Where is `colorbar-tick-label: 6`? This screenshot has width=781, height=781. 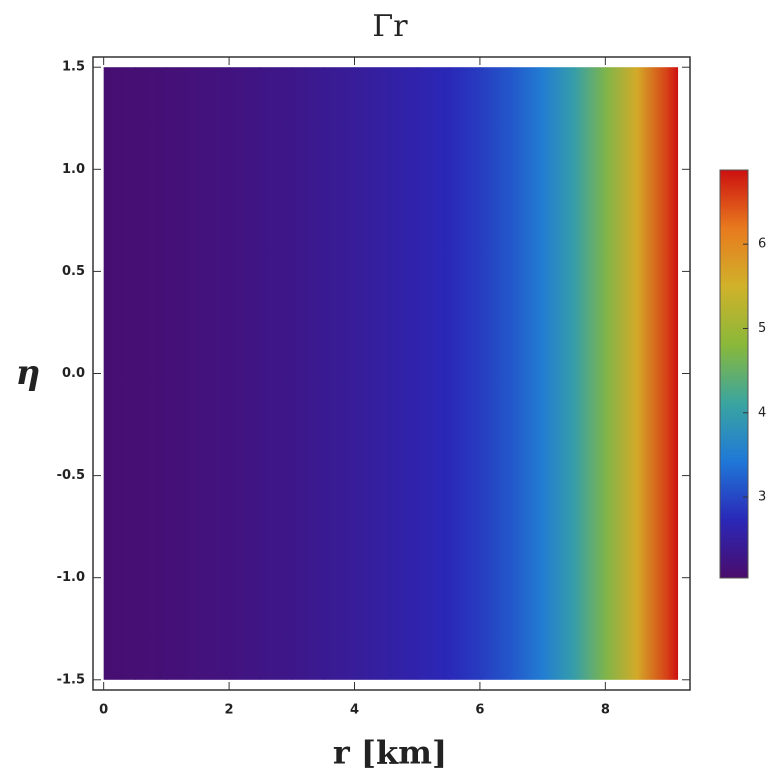
colorbar-tick-label: 6 is located at coordinates (762, 244).